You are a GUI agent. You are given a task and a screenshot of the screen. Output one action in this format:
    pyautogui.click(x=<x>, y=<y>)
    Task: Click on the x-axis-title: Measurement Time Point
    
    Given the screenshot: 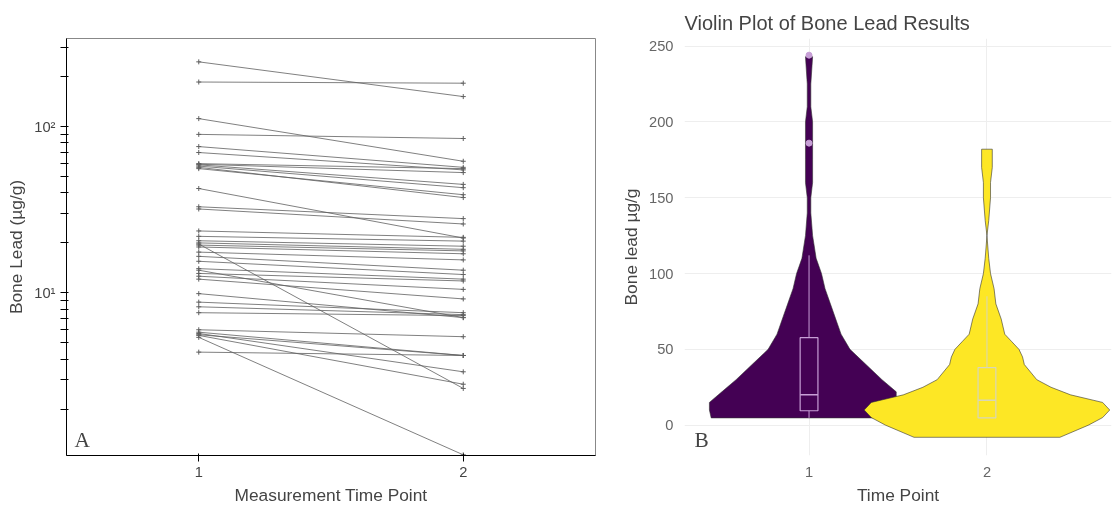 What is the action you would take?
    pyautogui.click(x=331, y=494)
    